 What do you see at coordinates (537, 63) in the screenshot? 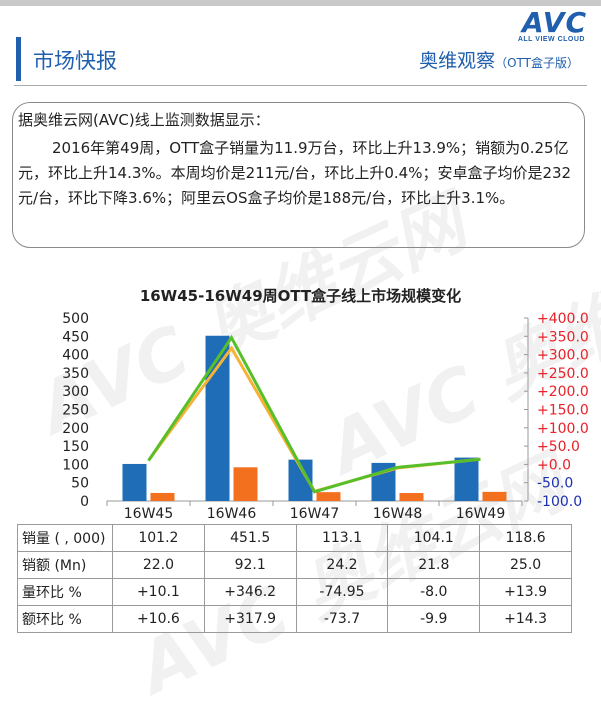
I see `observation-subtitle: （OTT盒子版）` at bounding box center [537, 63].